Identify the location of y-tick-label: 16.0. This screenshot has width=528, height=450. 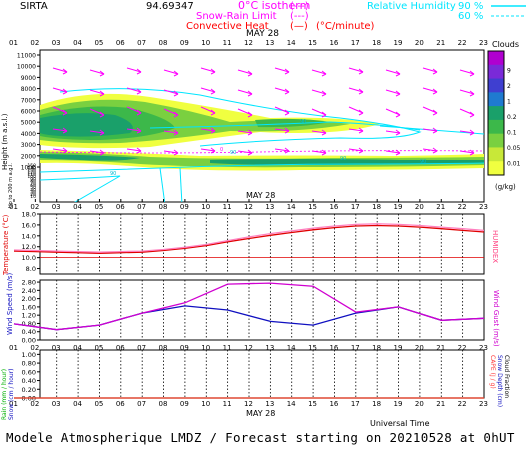
(29, 225).